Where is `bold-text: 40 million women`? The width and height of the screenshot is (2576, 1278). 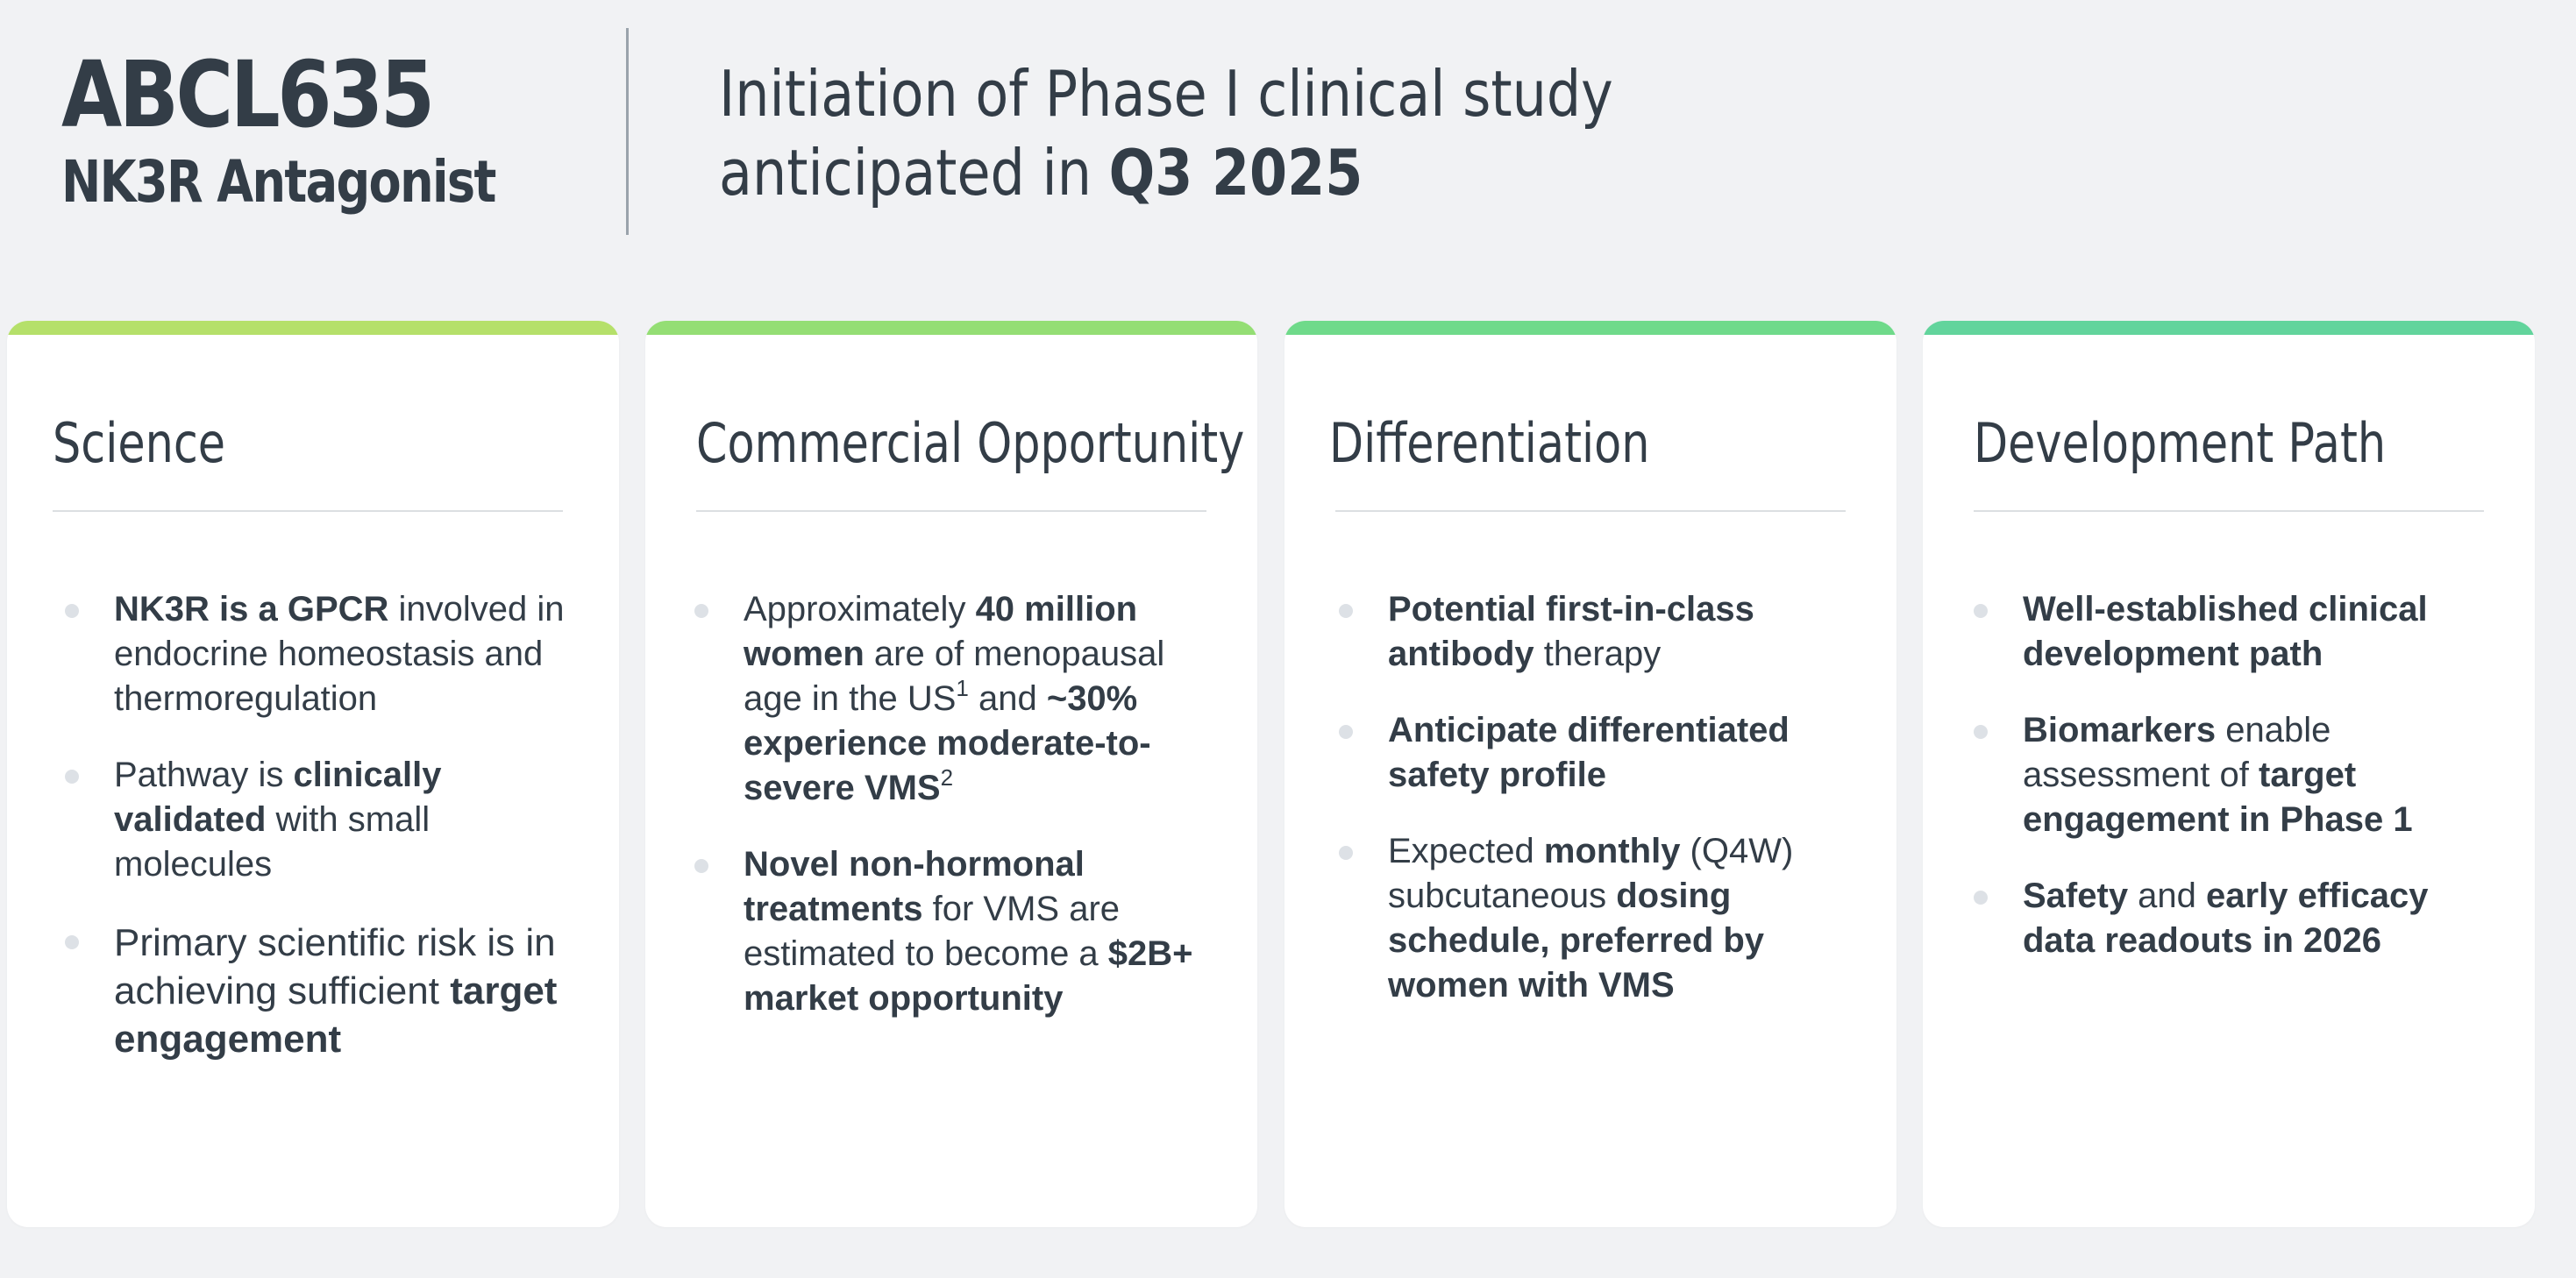 bold-text: 40 million women is located at coordinates (941, 631).